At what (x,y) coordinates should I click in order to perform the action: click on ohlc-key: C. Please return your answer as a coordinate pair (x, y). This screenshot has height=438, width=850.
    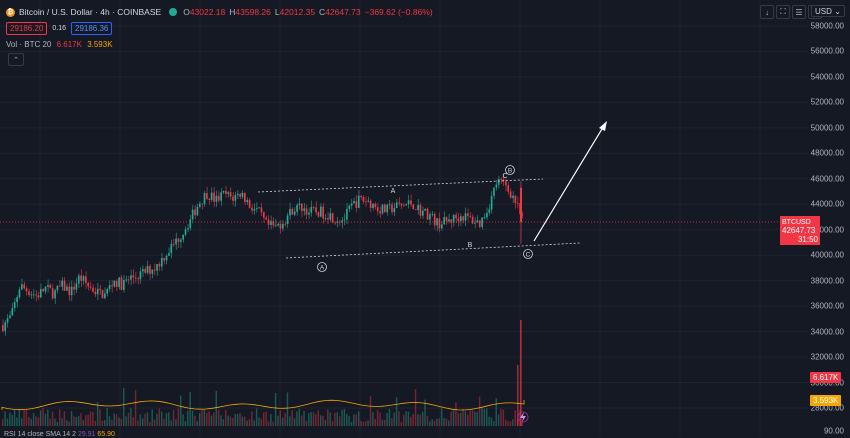
    Looking at the image, I should click on (322, 12).